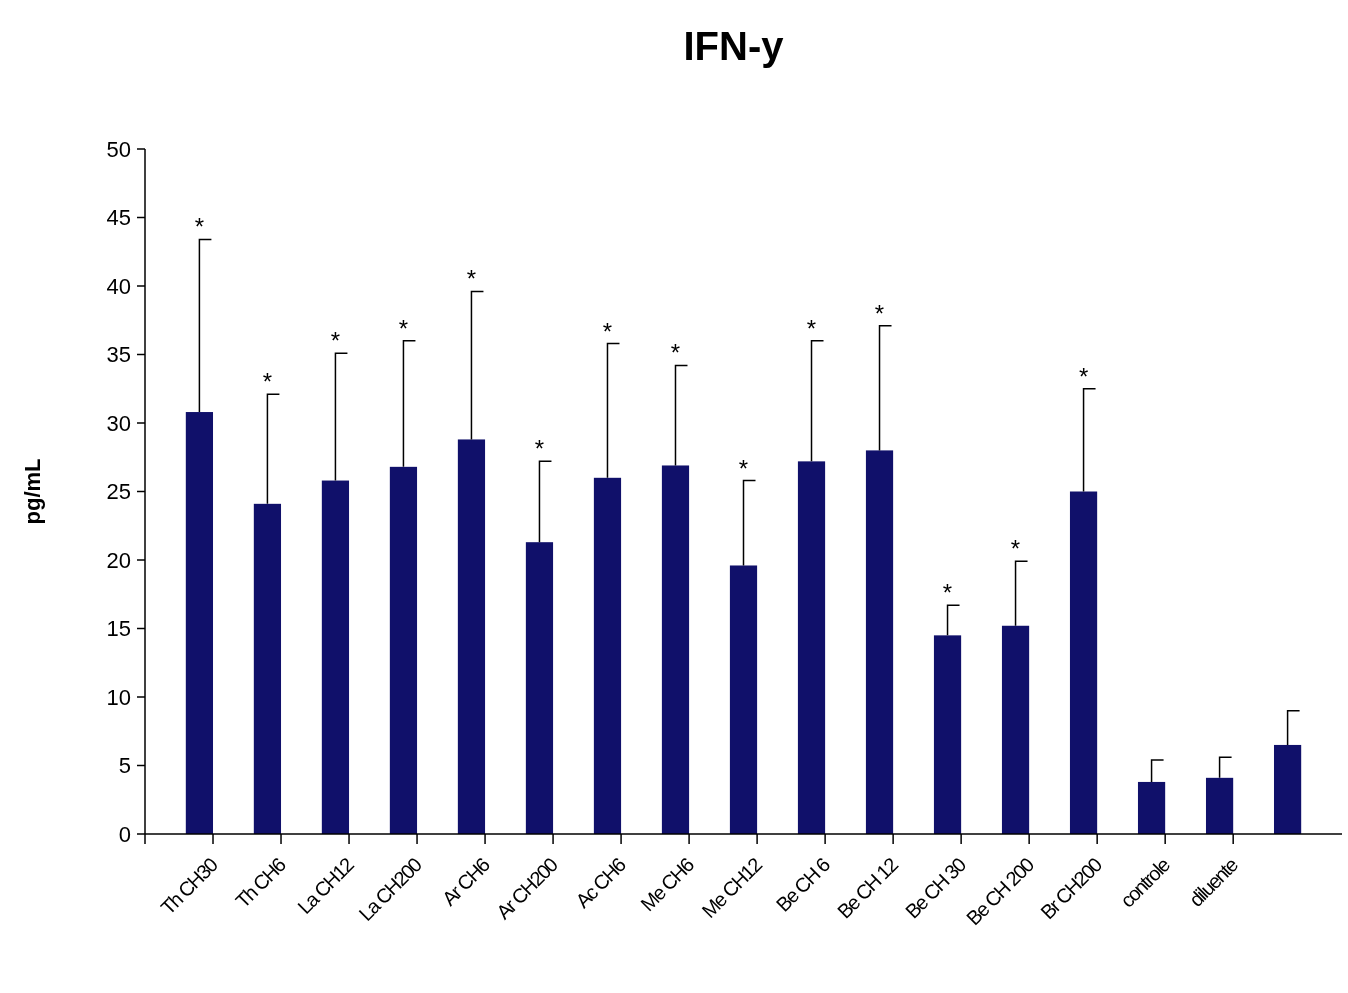  What do you see at coordinates (118, 286) in the screenshot?
I see `y-tick-label: 40` at bounding box center [118, 286].